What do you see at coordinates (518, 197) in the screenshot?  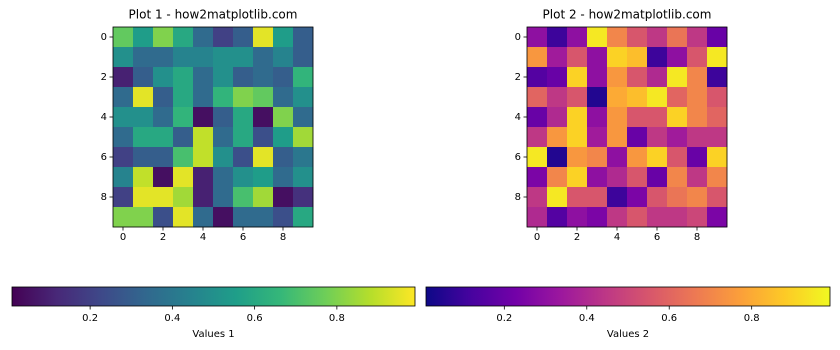 I see `y-tick-label: 8` at bounding box center [518, 197].